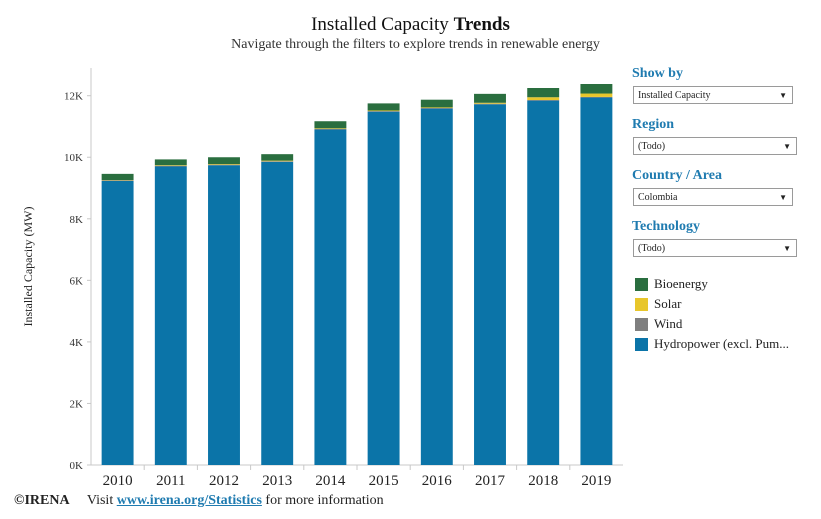 The width and height of the screenshot is (821, 519). What do you see at coordinates (100, 500) in the screenshot?
I see `footer-text-before: Visit` at bounding box center [100, 500].